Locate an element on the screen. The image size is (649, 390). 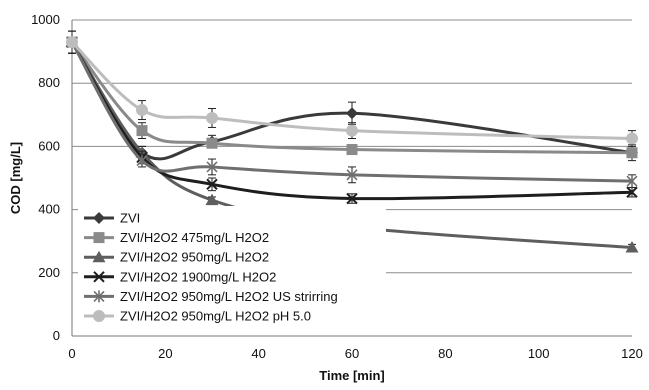
x-tick-label-40: 40 is located at coordinates (258, 353).